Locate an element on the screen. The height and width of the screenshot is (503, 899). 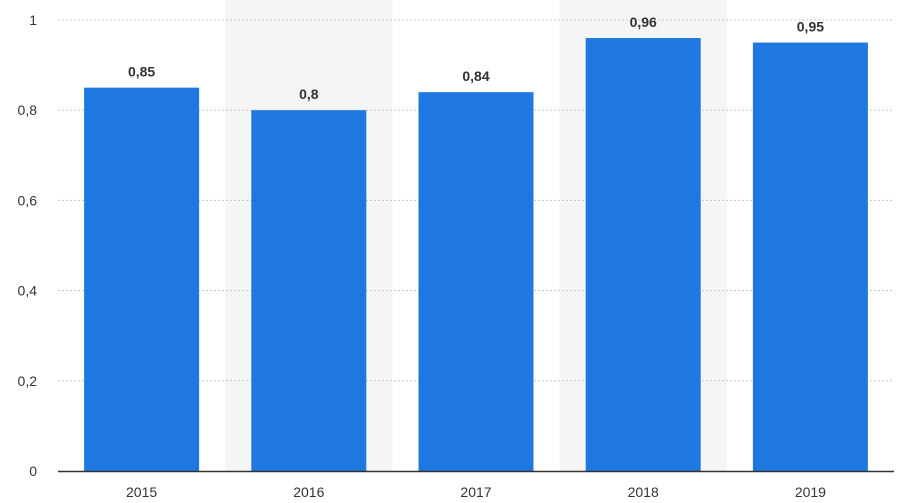
data-label-2018: 0,96 is located at coordinates (643, 22).